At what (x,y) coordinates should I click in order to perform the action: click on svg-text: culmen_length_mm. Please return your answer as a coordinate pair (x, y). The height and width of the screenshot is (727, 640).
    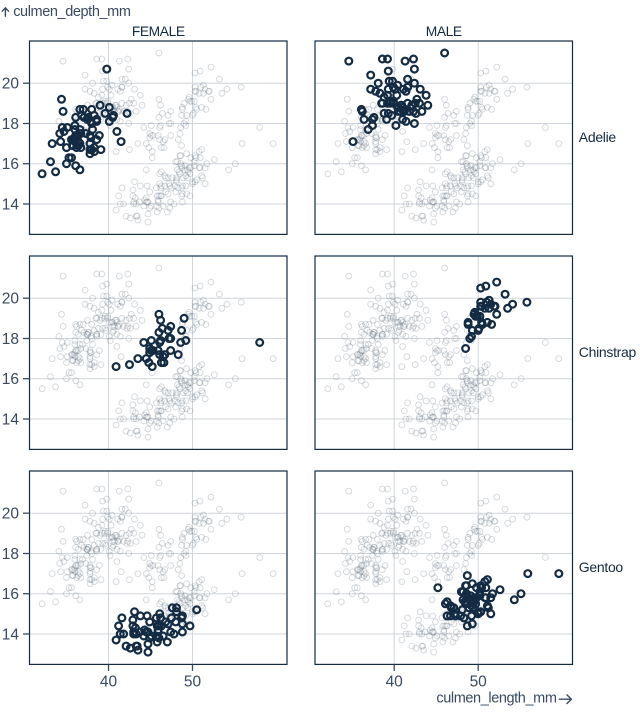
    Looking at the image, I should click on (496, 699).